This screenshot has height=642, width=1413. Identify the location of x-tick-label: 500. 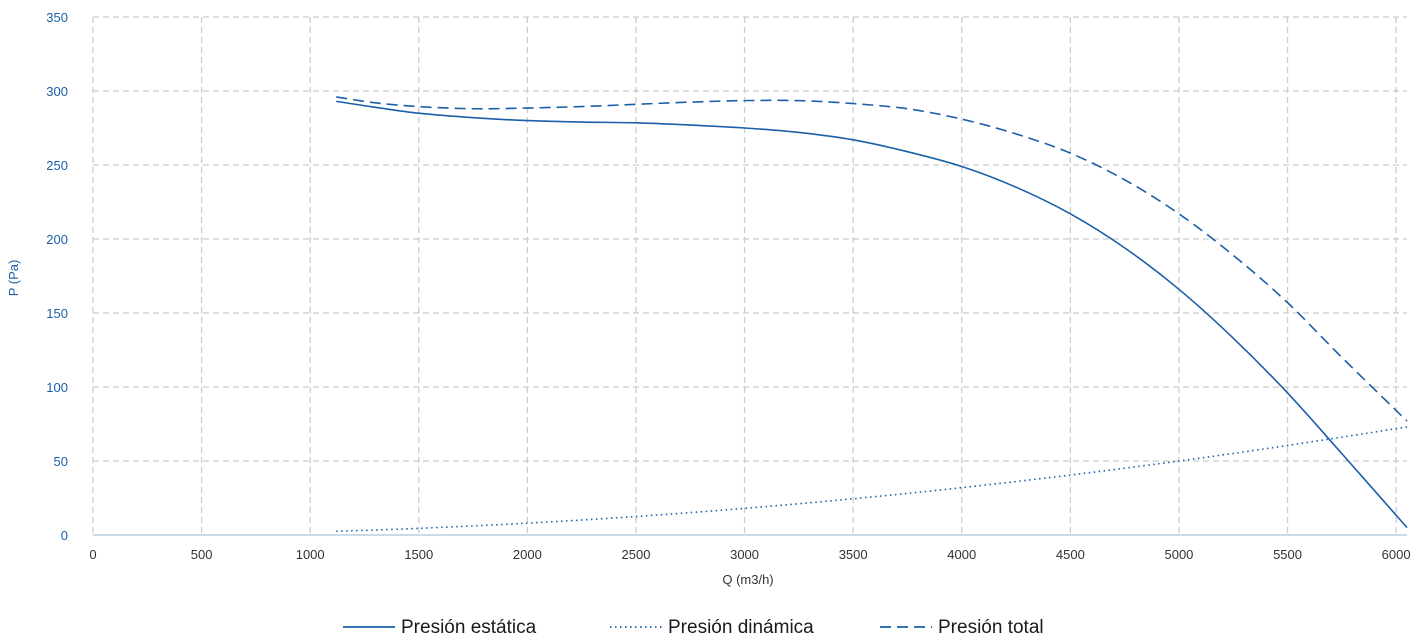
(202, 554).